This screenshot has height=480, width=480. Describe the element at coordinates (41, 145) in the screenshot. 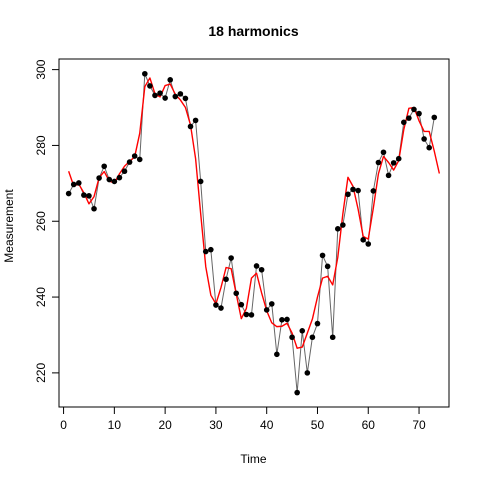

I see `y-tick-label: 280` at that location.